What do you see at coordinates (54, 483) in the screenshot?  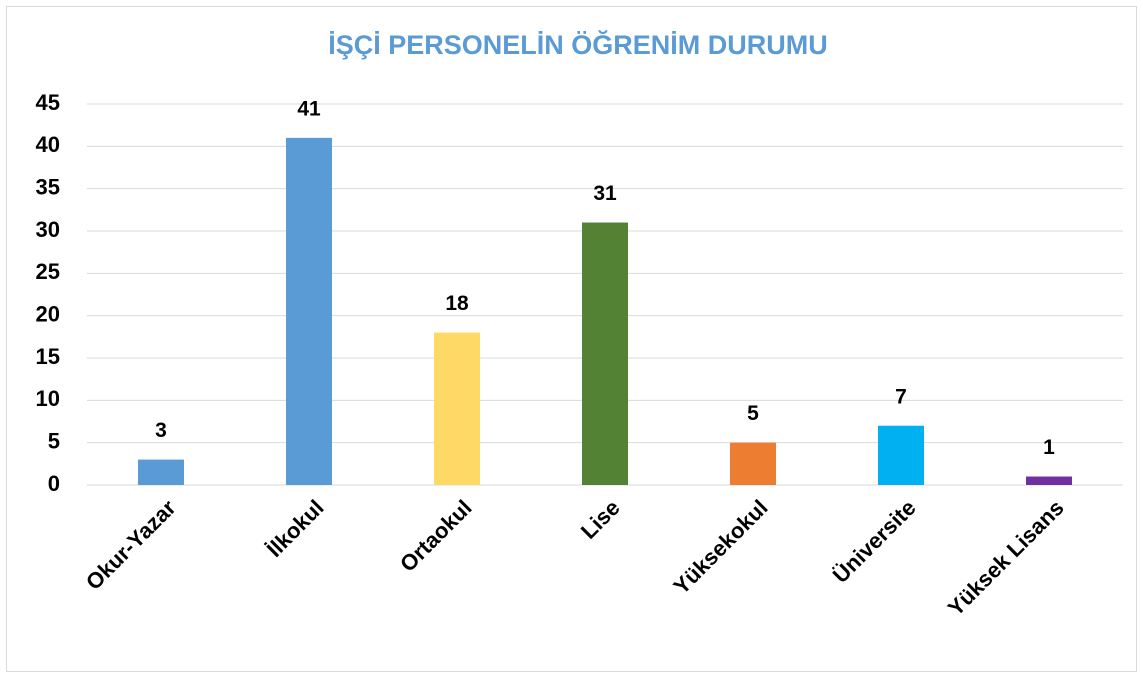 I see `y-tick-label: 0` at bounding box center [54, 483].